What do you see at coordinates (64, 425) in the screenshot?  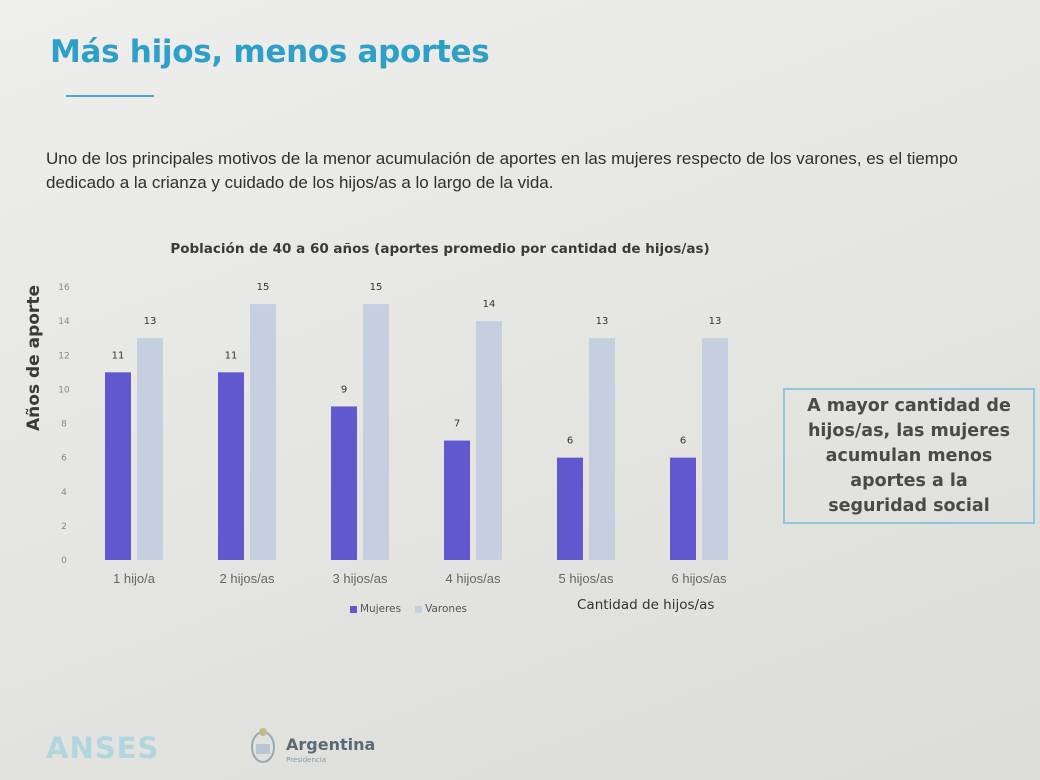 I see `y-tick-label: 8` at bounding box center [64, 425].